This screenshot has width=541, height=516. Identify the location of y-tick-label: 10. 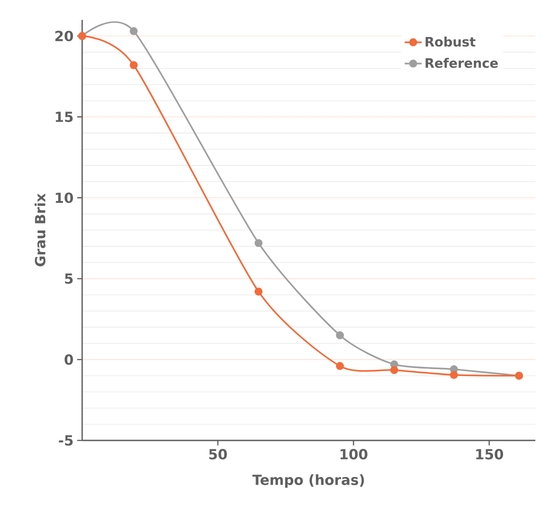
(64, 198).